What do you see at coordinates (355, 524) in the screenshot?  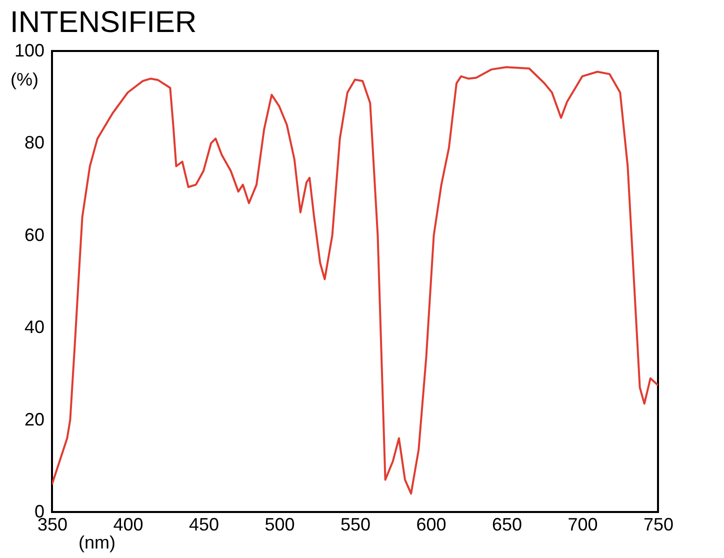 I see `x-tick-label: 550` at bounding box center [355, 524].